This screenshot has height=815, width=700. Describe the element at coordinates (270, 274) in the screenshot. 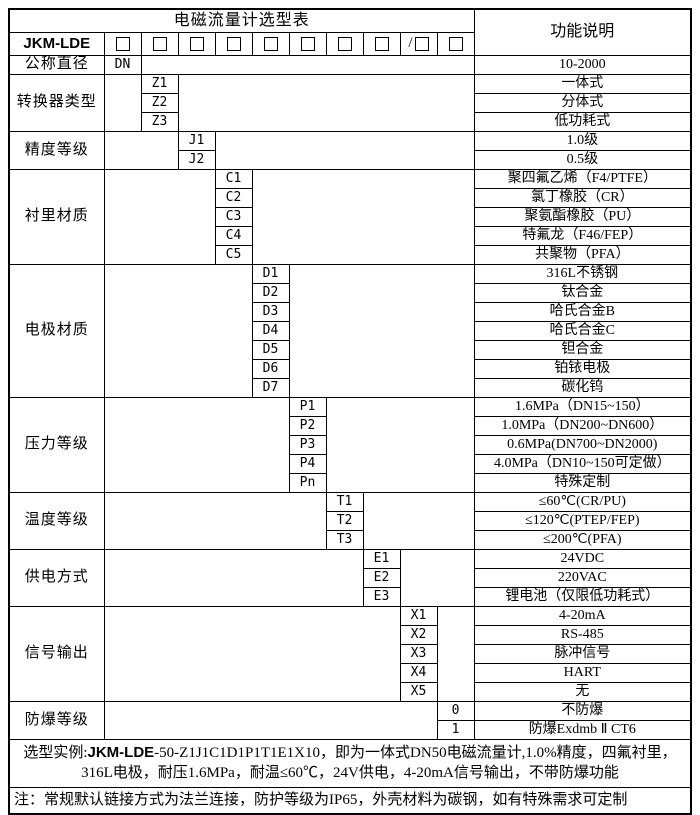

I see `code-cell: D1` at that location.